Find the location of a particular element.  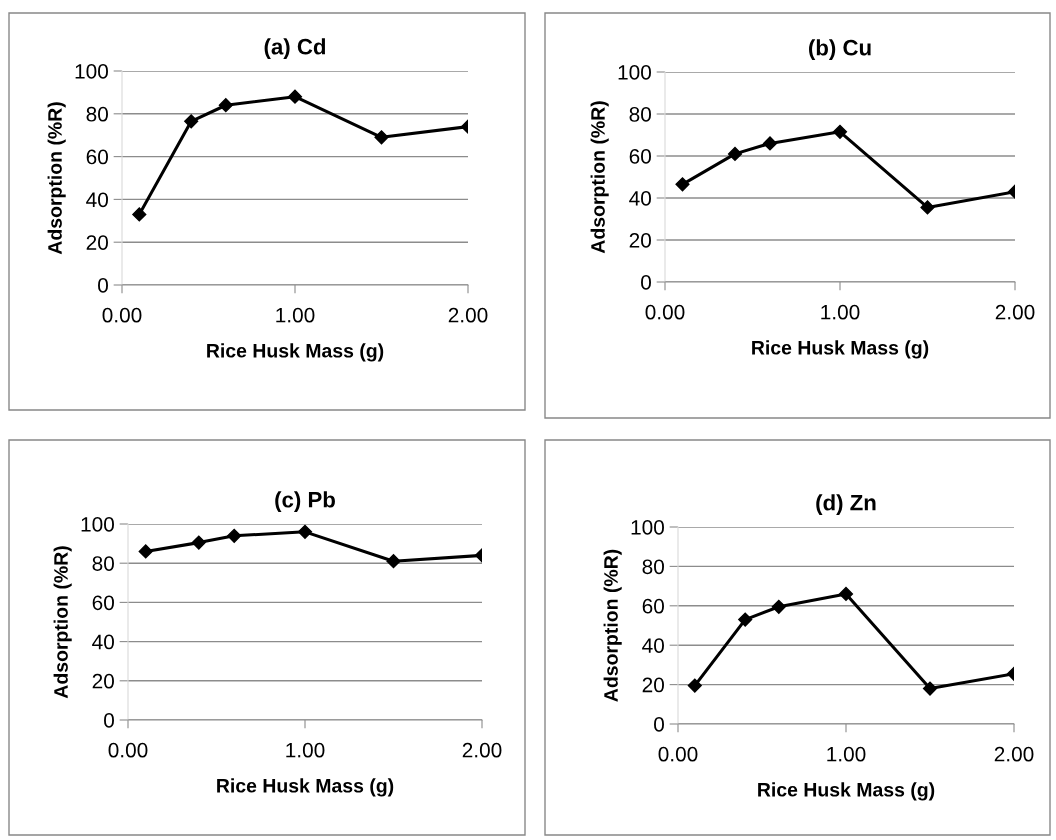

chart-title: (a) Cd is located at coordinates (295, 48).